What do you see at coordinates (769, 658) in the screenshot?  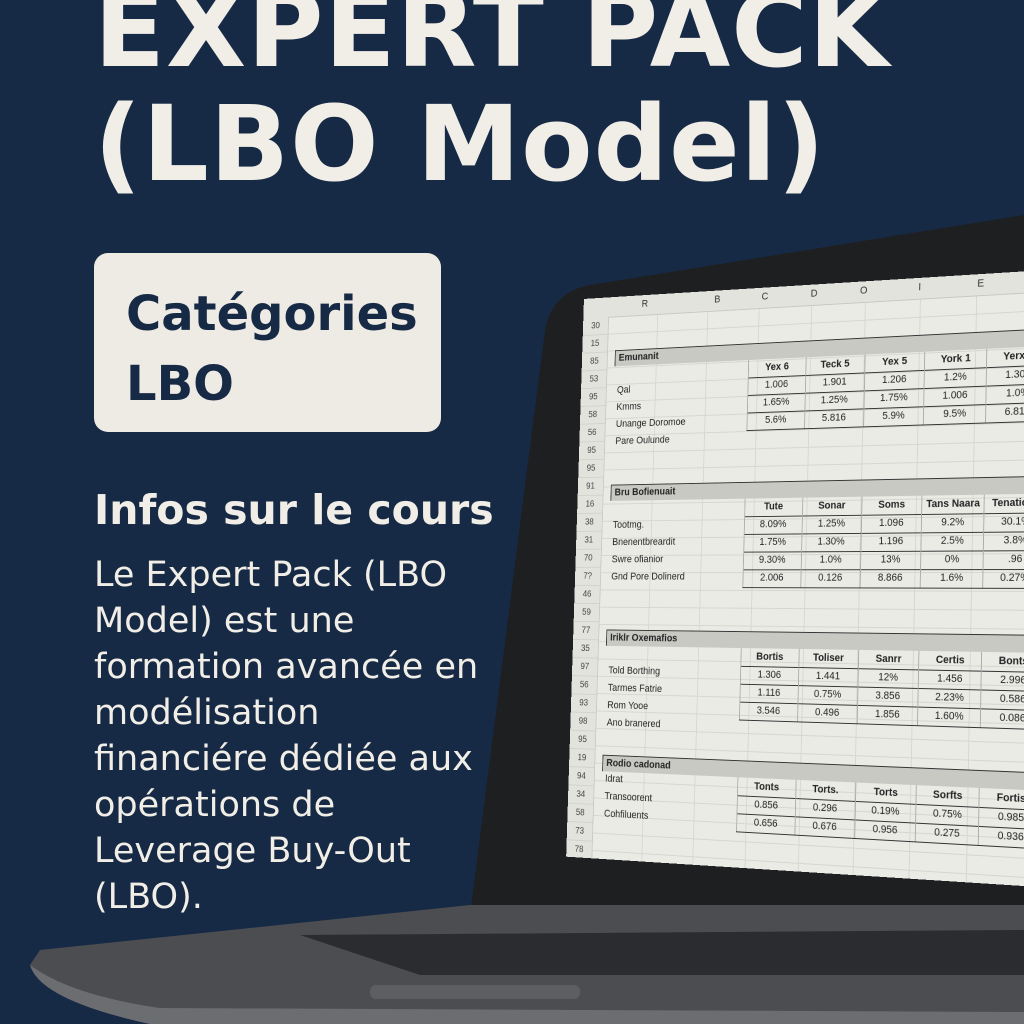 I see `table-header-cell: Bortis` at bounding box center [769, 658].